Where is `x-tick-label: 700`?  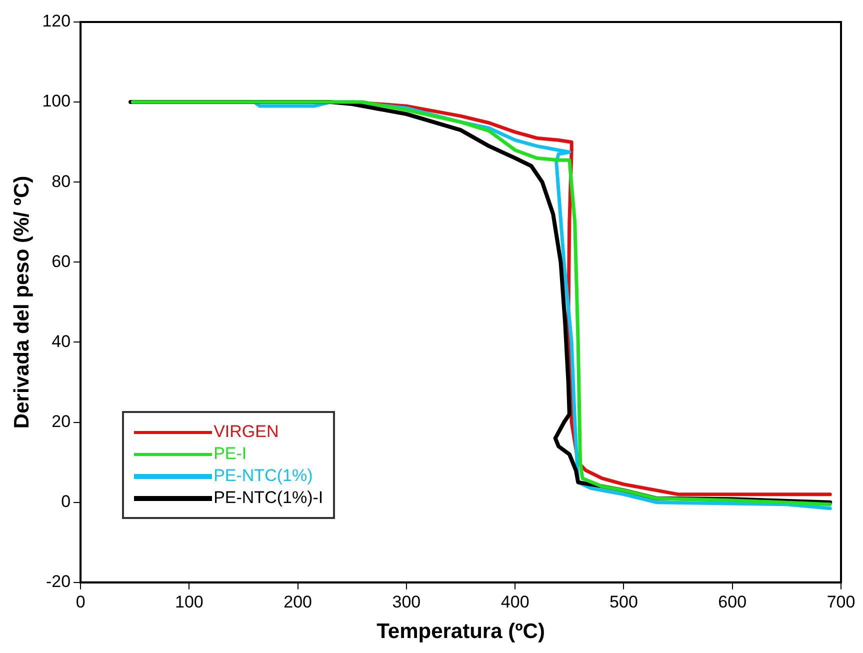
x-tick-label: 700 is located at coordinates (841, 602).